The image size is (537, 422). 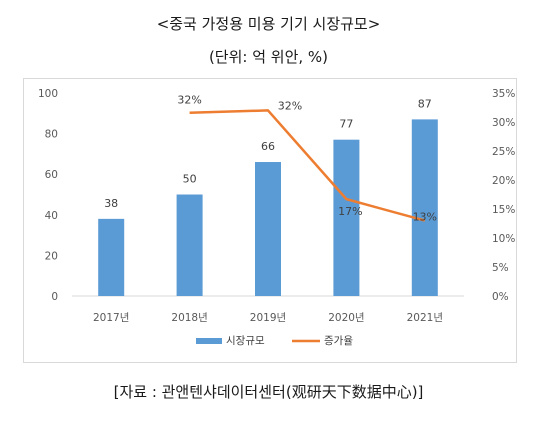 What do you see at coordinates (48, 94) in the screenshot?
I see `y-left-tick-label: 100` at bounding box center [48, 94].